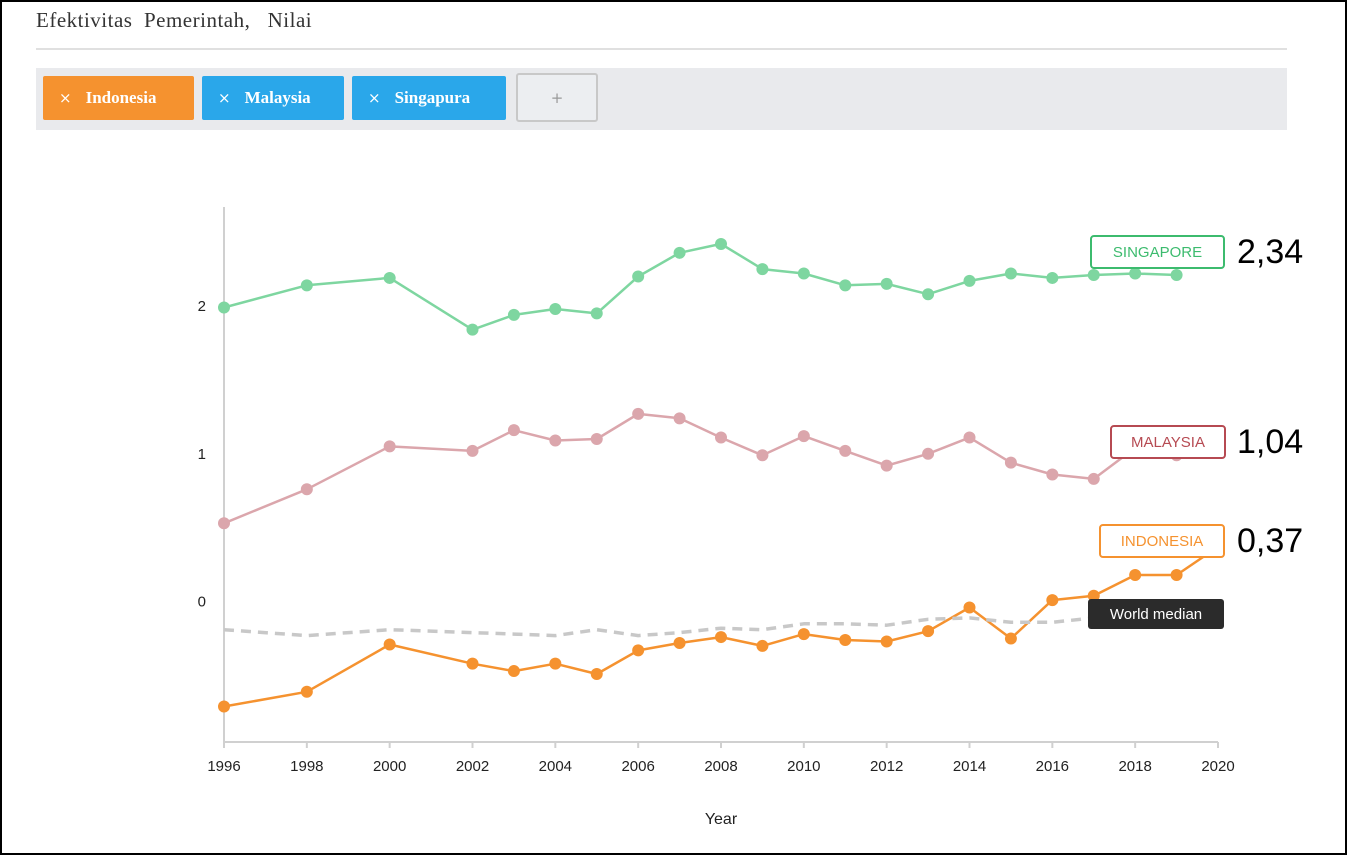  What do you see at coordinates (555, 766) in the screenshot?
I see `x-tick-label: 2004` at bounding box center [555, 766].